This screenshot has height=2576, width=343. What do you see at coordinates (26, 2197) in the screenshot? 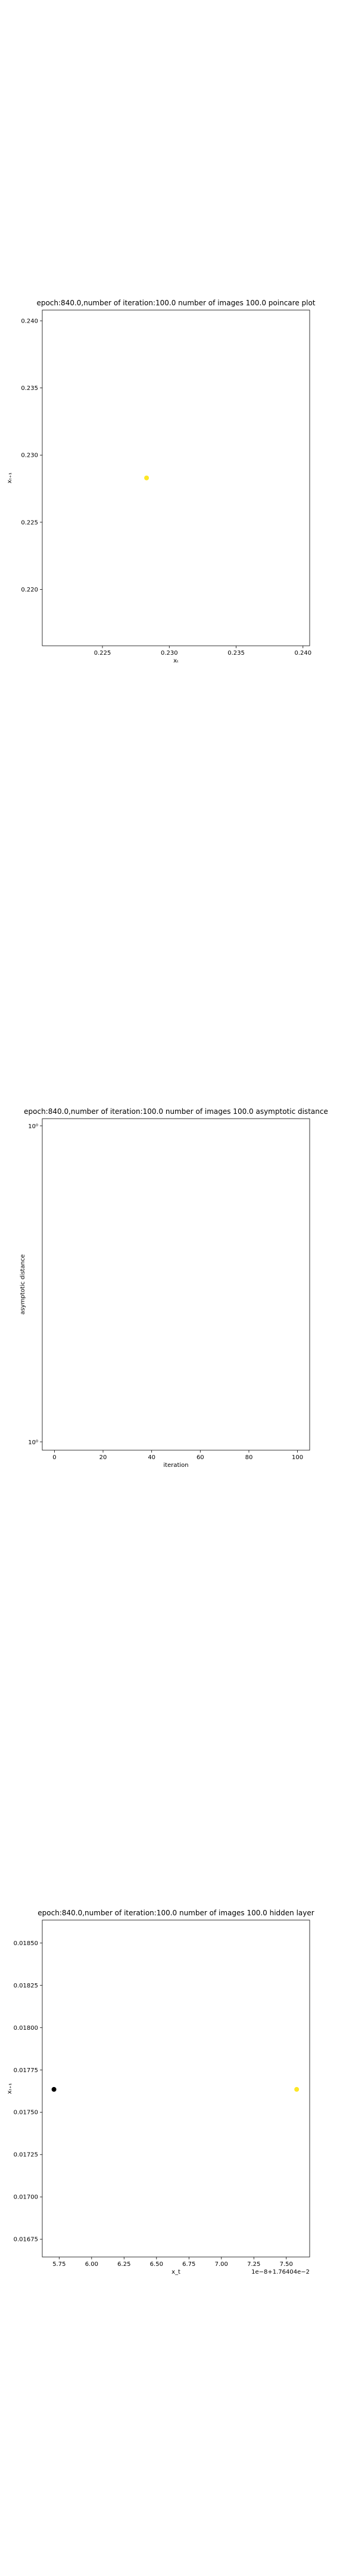
I see `chart-2-ytick-label-1: 0.01700` at bounding box center [26, 2197].